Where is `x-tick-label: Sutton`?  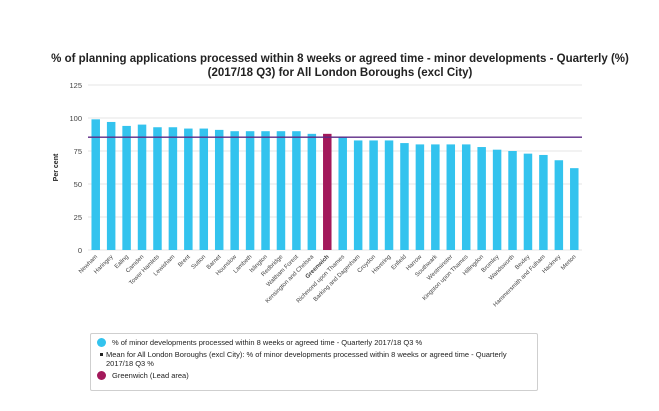
x-tick-label: Sutton is located at coordinates (199, 262).